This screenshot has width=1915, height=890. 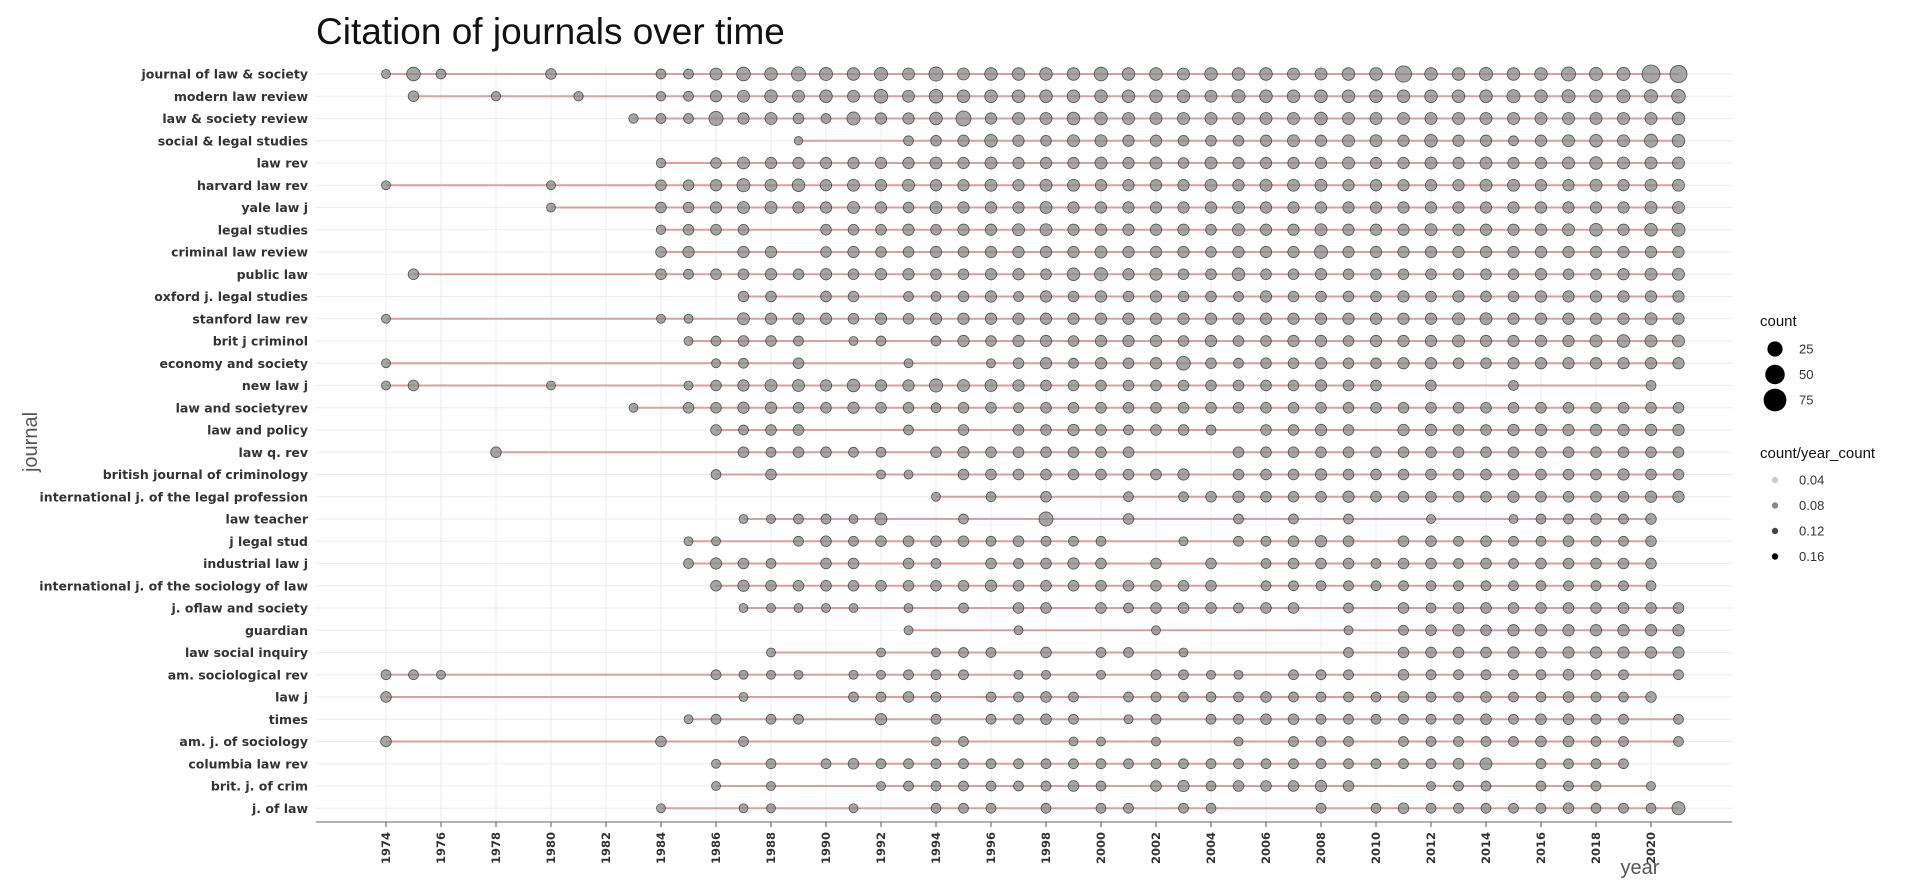 What do you see at coordinates (1811, 505) in the screenshot?
I see `legend-ratio-label: 0.08` at bounding box center [1811, 505].